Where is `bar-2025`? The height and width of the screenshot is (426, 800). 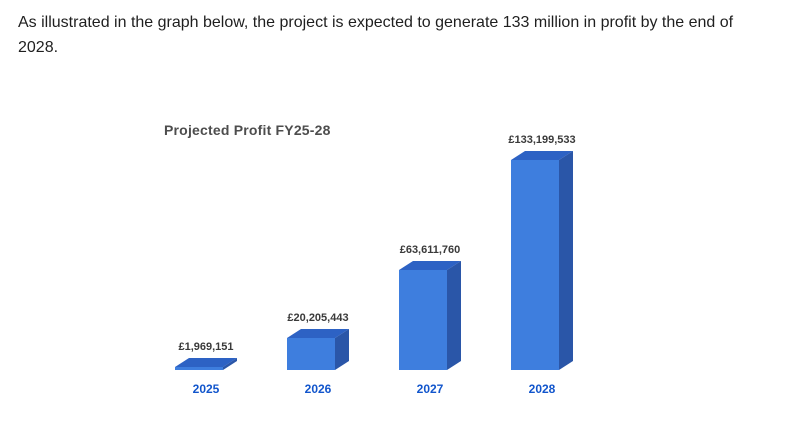 bar-2025 is located at coordinates (206, 364).